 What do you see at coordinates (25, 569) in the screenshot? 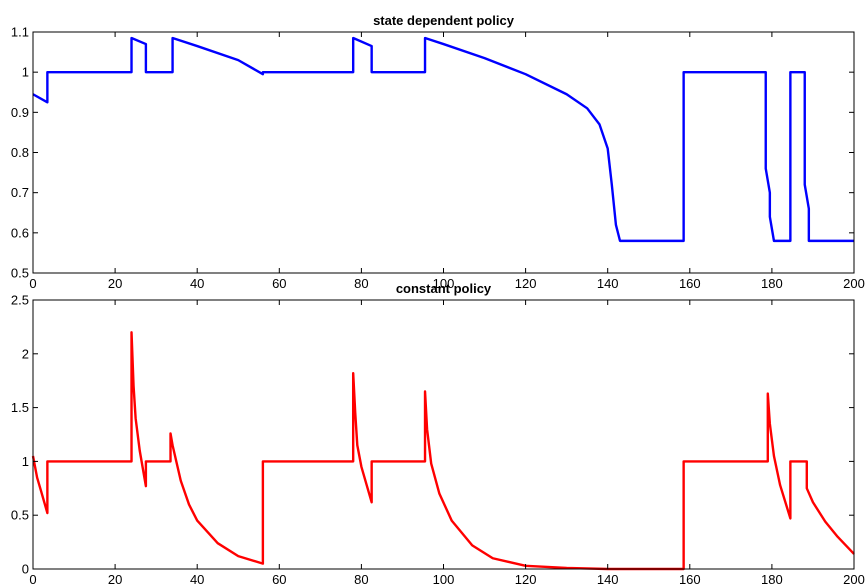
I see `y-tick-label: 0` at bounding box center [25, 569].